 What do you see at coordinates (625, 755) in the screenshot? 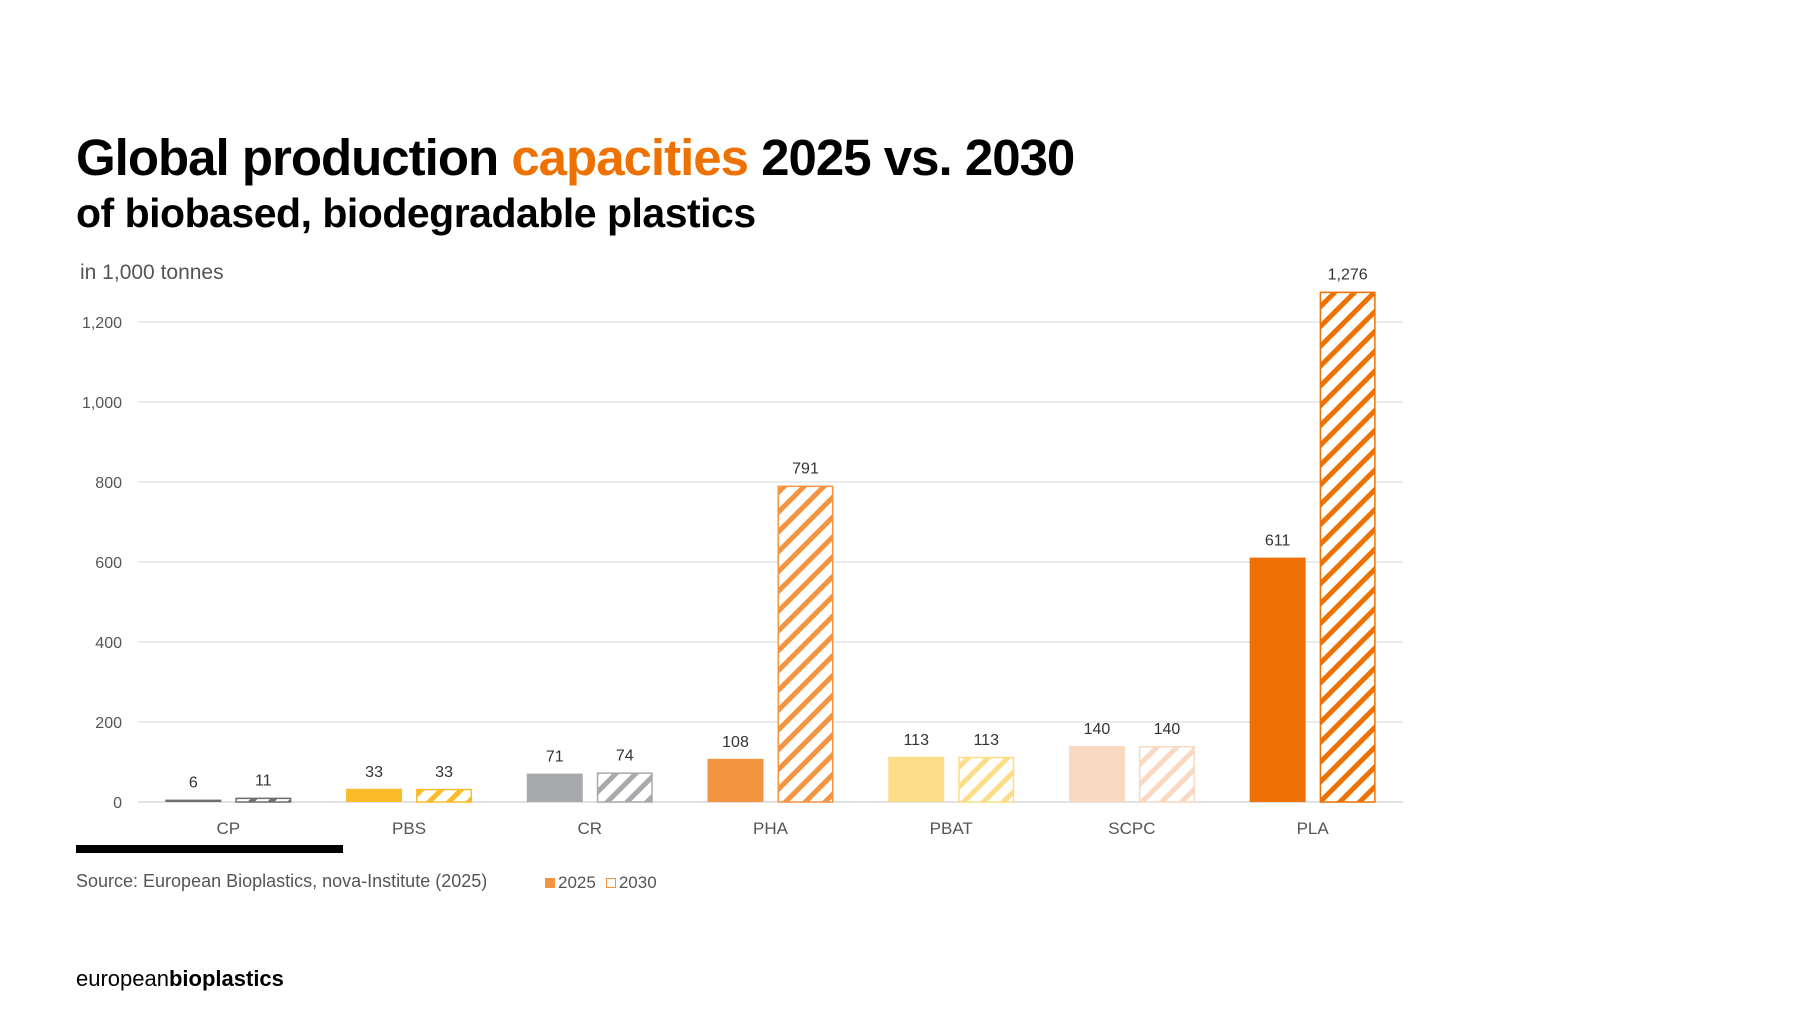
I see `data-label: 74` at bounding box center [625, 755].